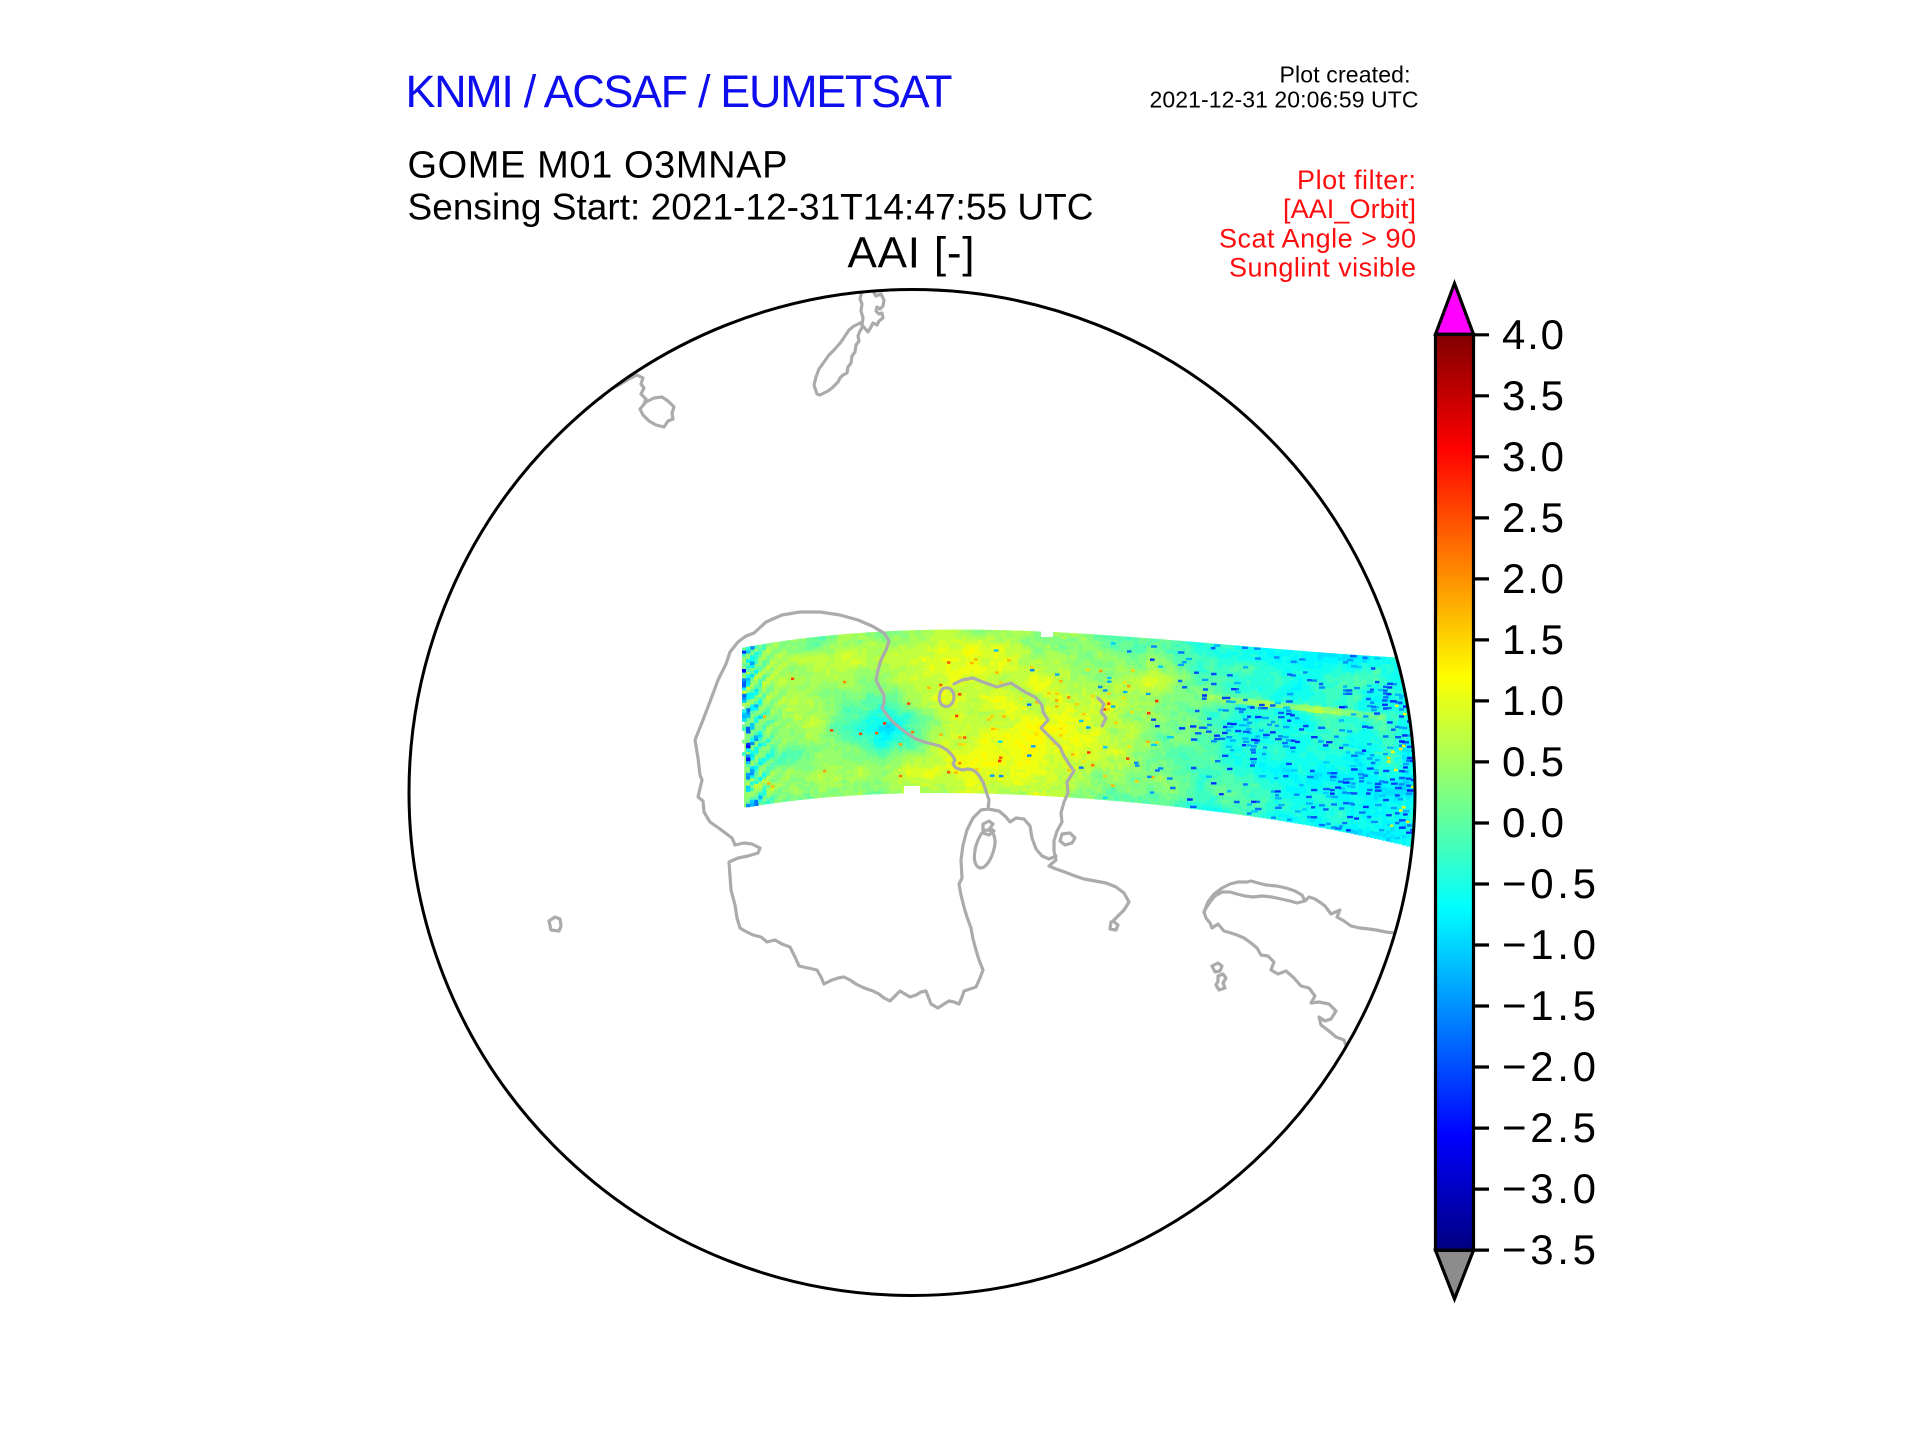  What do you see at coordinates (1356, 180) in the screenshot?
I see `svg-text: Plot filter:` at bounding box center [1356, 180].